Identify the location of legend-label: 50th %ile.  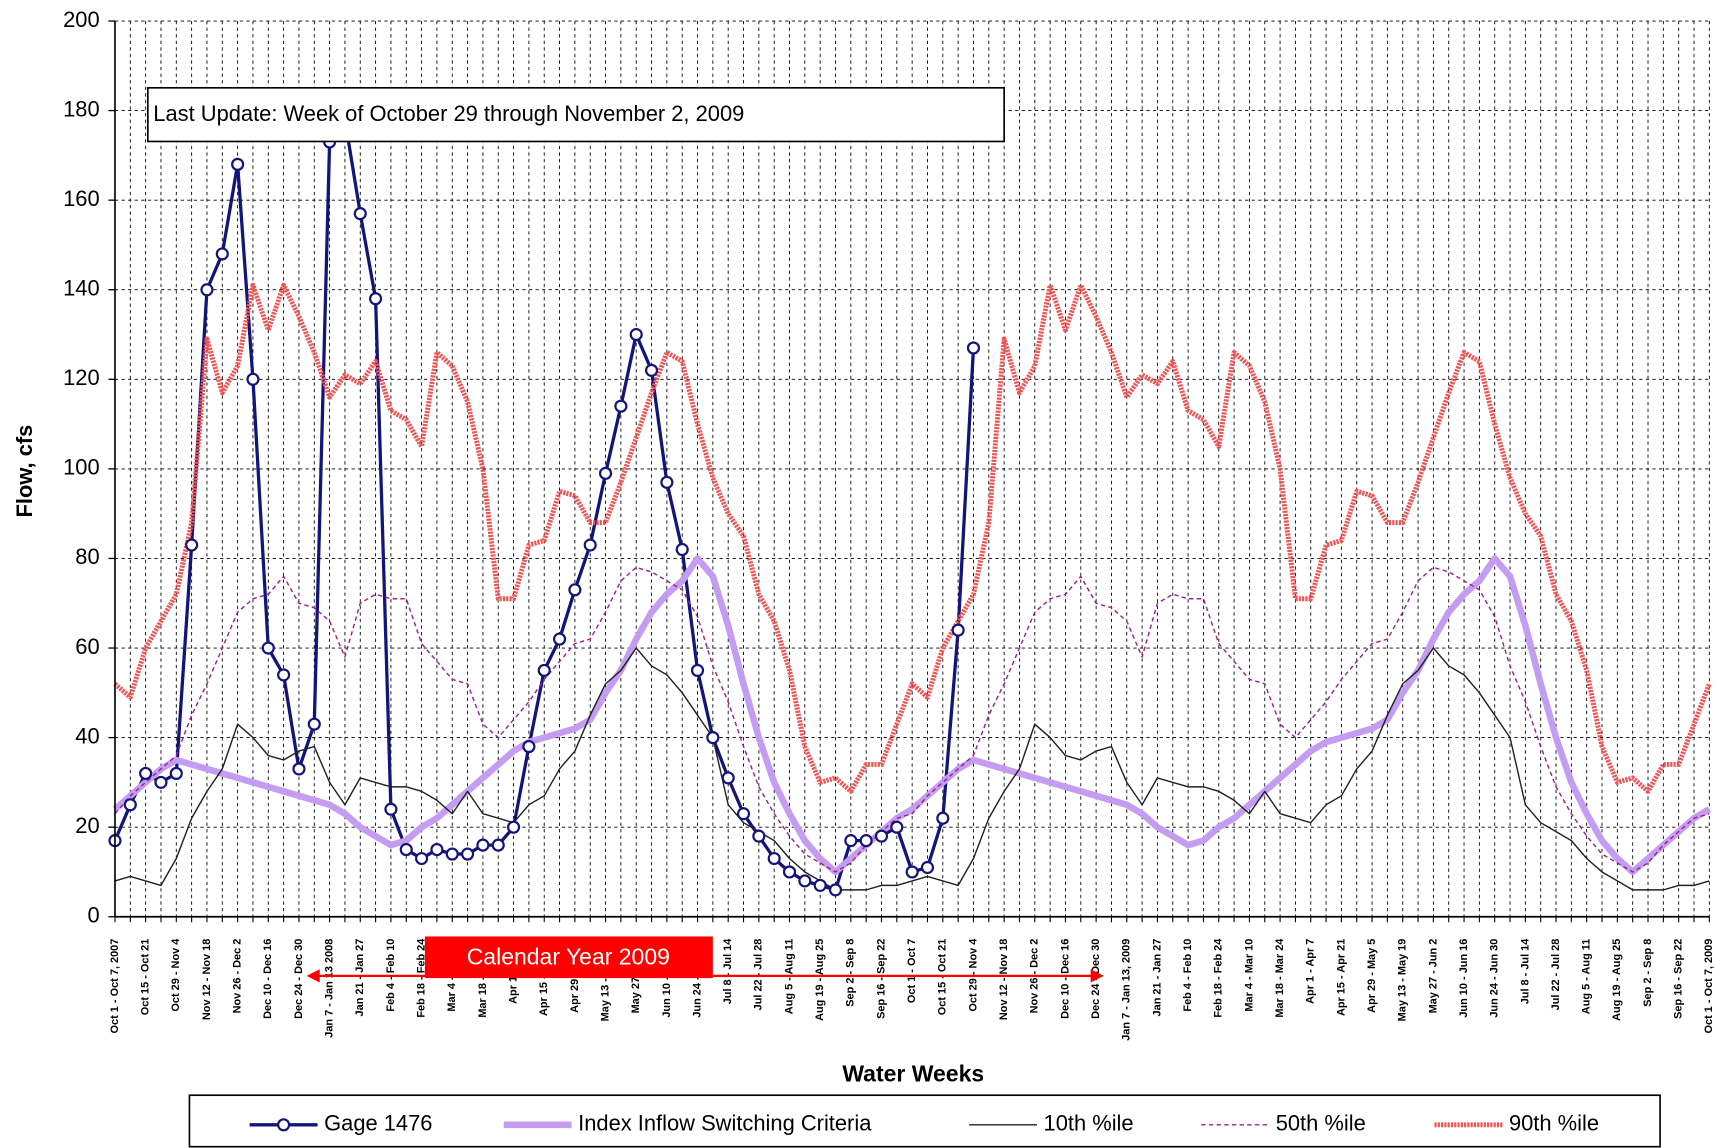
(1321, 1123).